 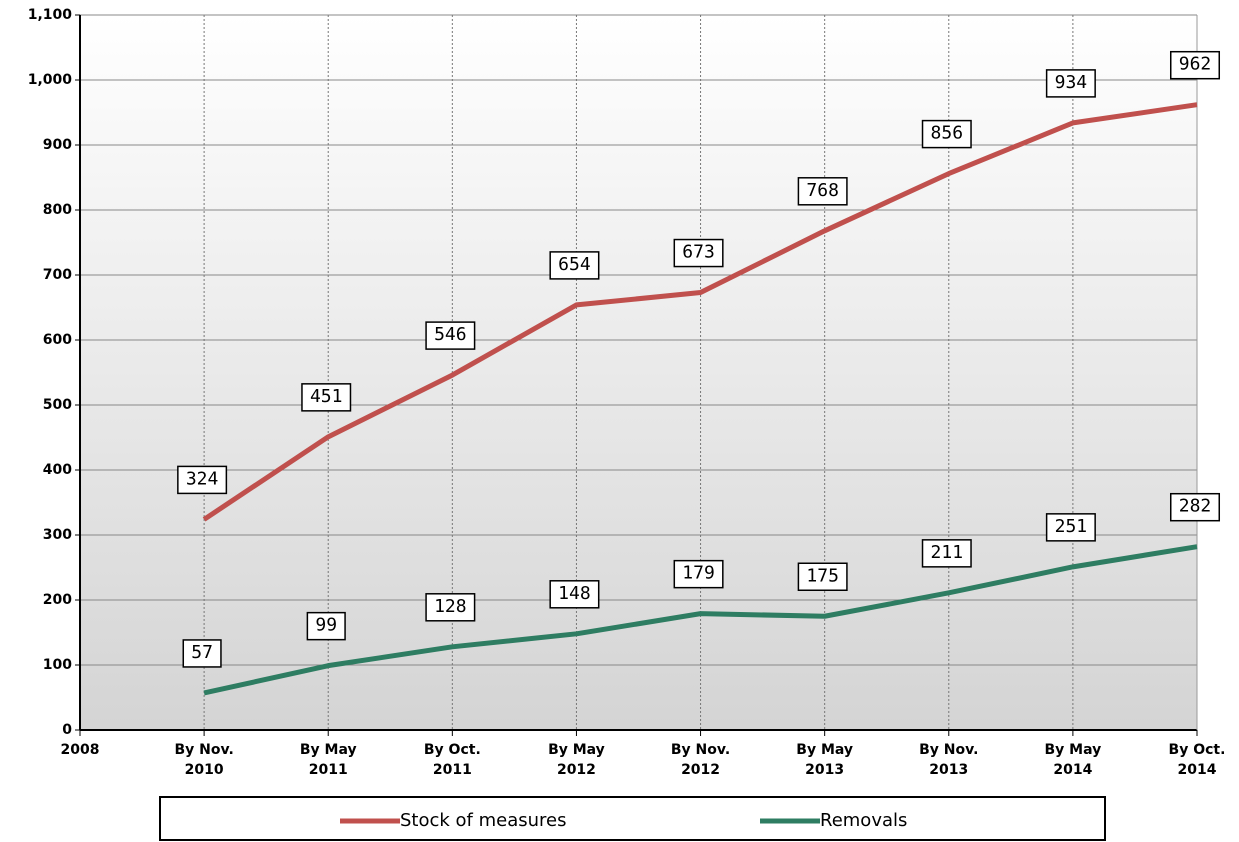 I want to click on y-tick-label: 1,000, so click(x=50, y=80).